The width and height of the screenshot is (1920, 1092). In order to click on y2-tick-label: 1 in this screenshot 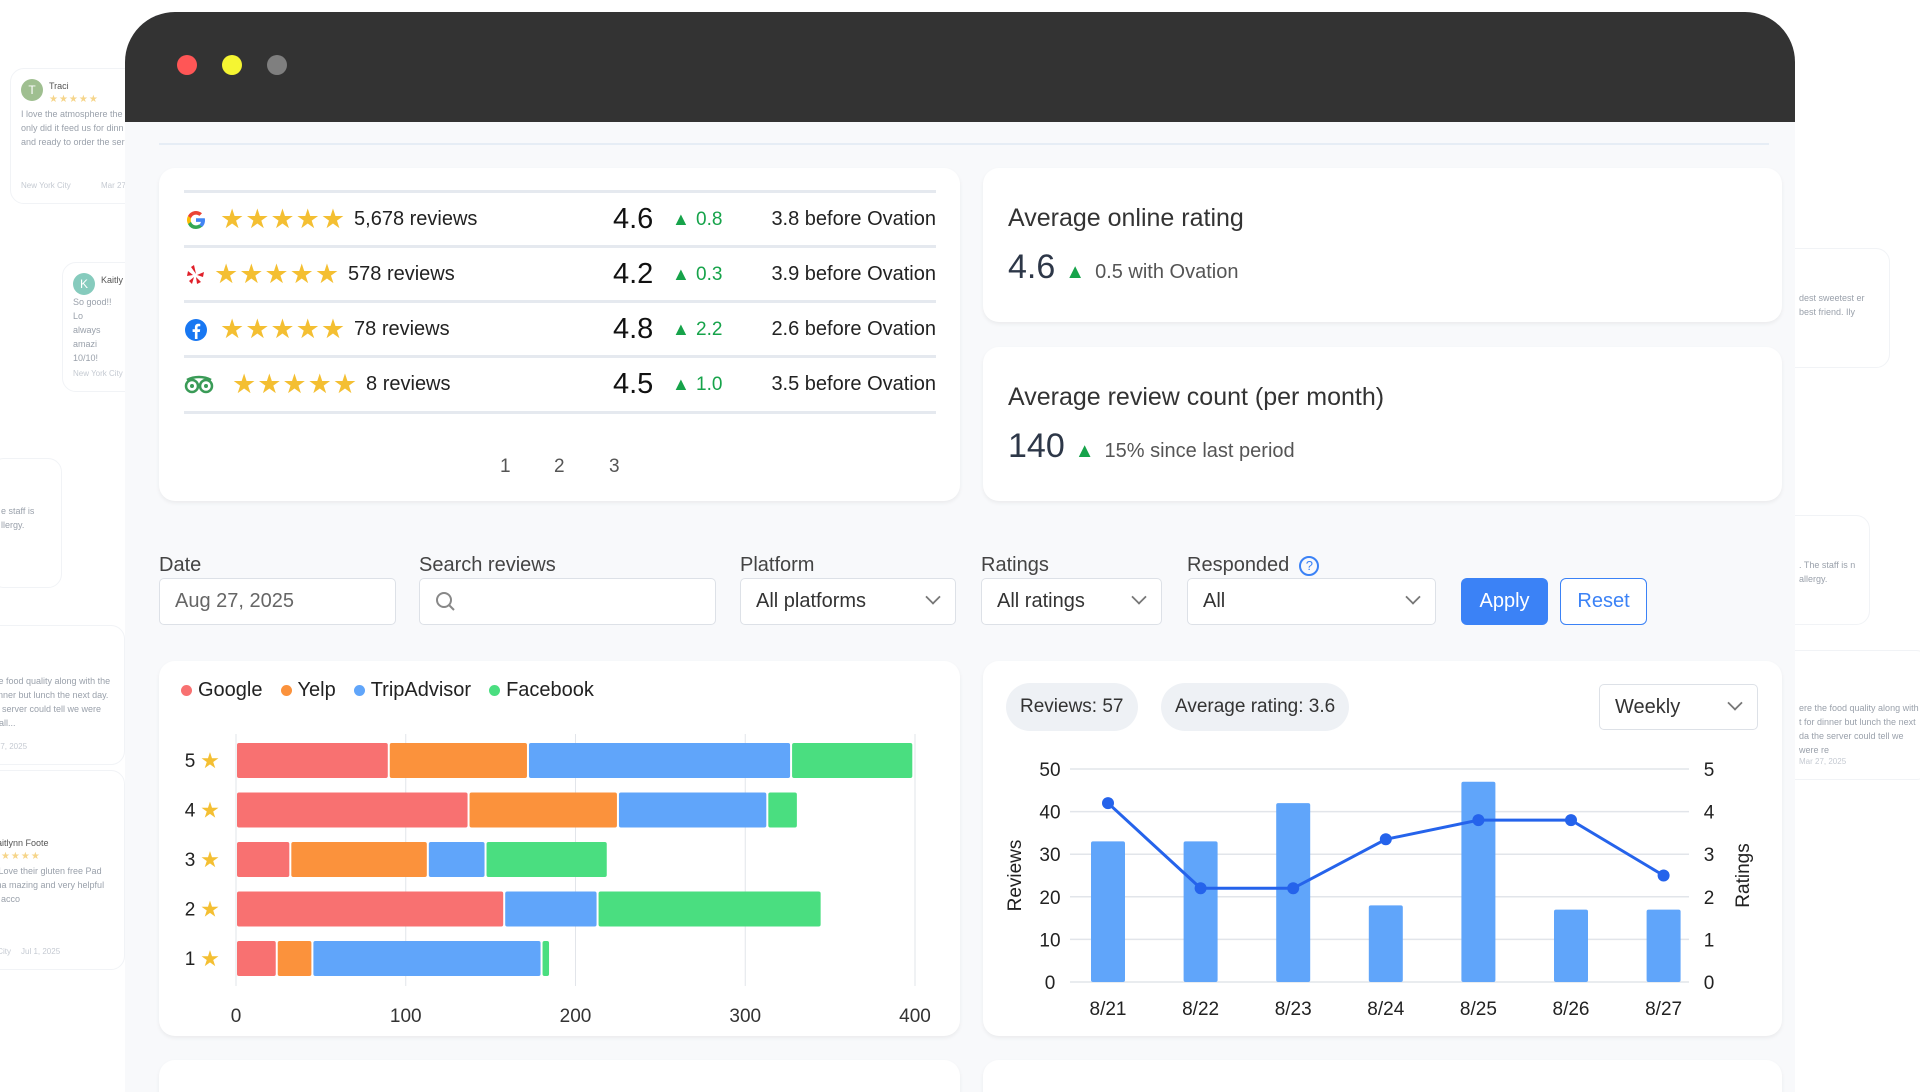, I will do `click(1709, 940)`.